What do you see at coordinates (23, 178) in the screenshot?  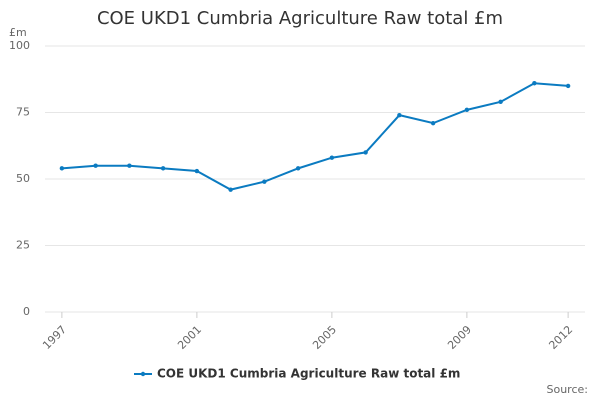 I see `y-tick-label: 50` at bounding box center [23, 178].